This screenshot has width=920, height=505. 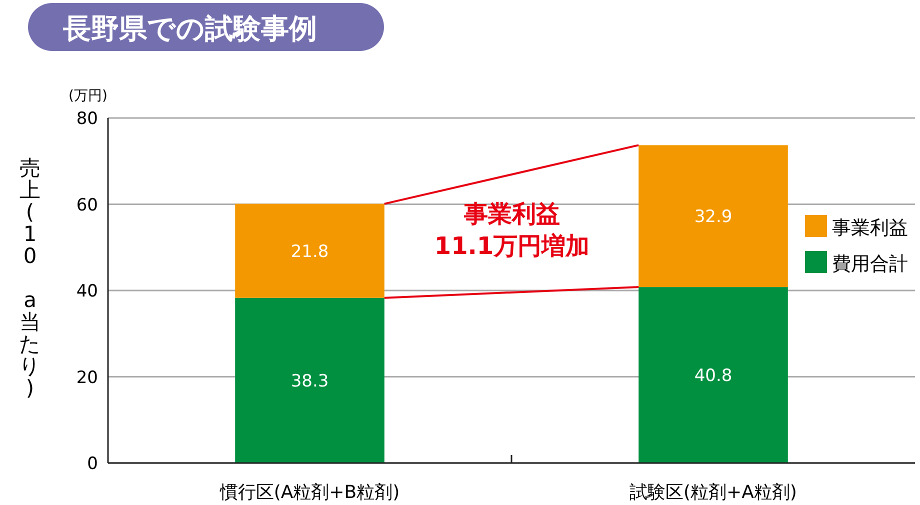 What do you see at coordinates (309, 492) in the screenshot?
I see `x-tick-label: 慣行区(A粒剤+B粒剤)` at bounding box center [309, 492].